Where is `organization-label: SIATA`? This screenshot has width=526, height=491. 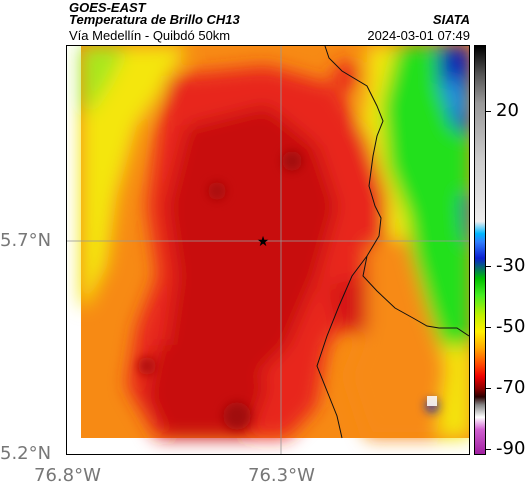
organization-label: SIATA is located at coordinates (451, 19).